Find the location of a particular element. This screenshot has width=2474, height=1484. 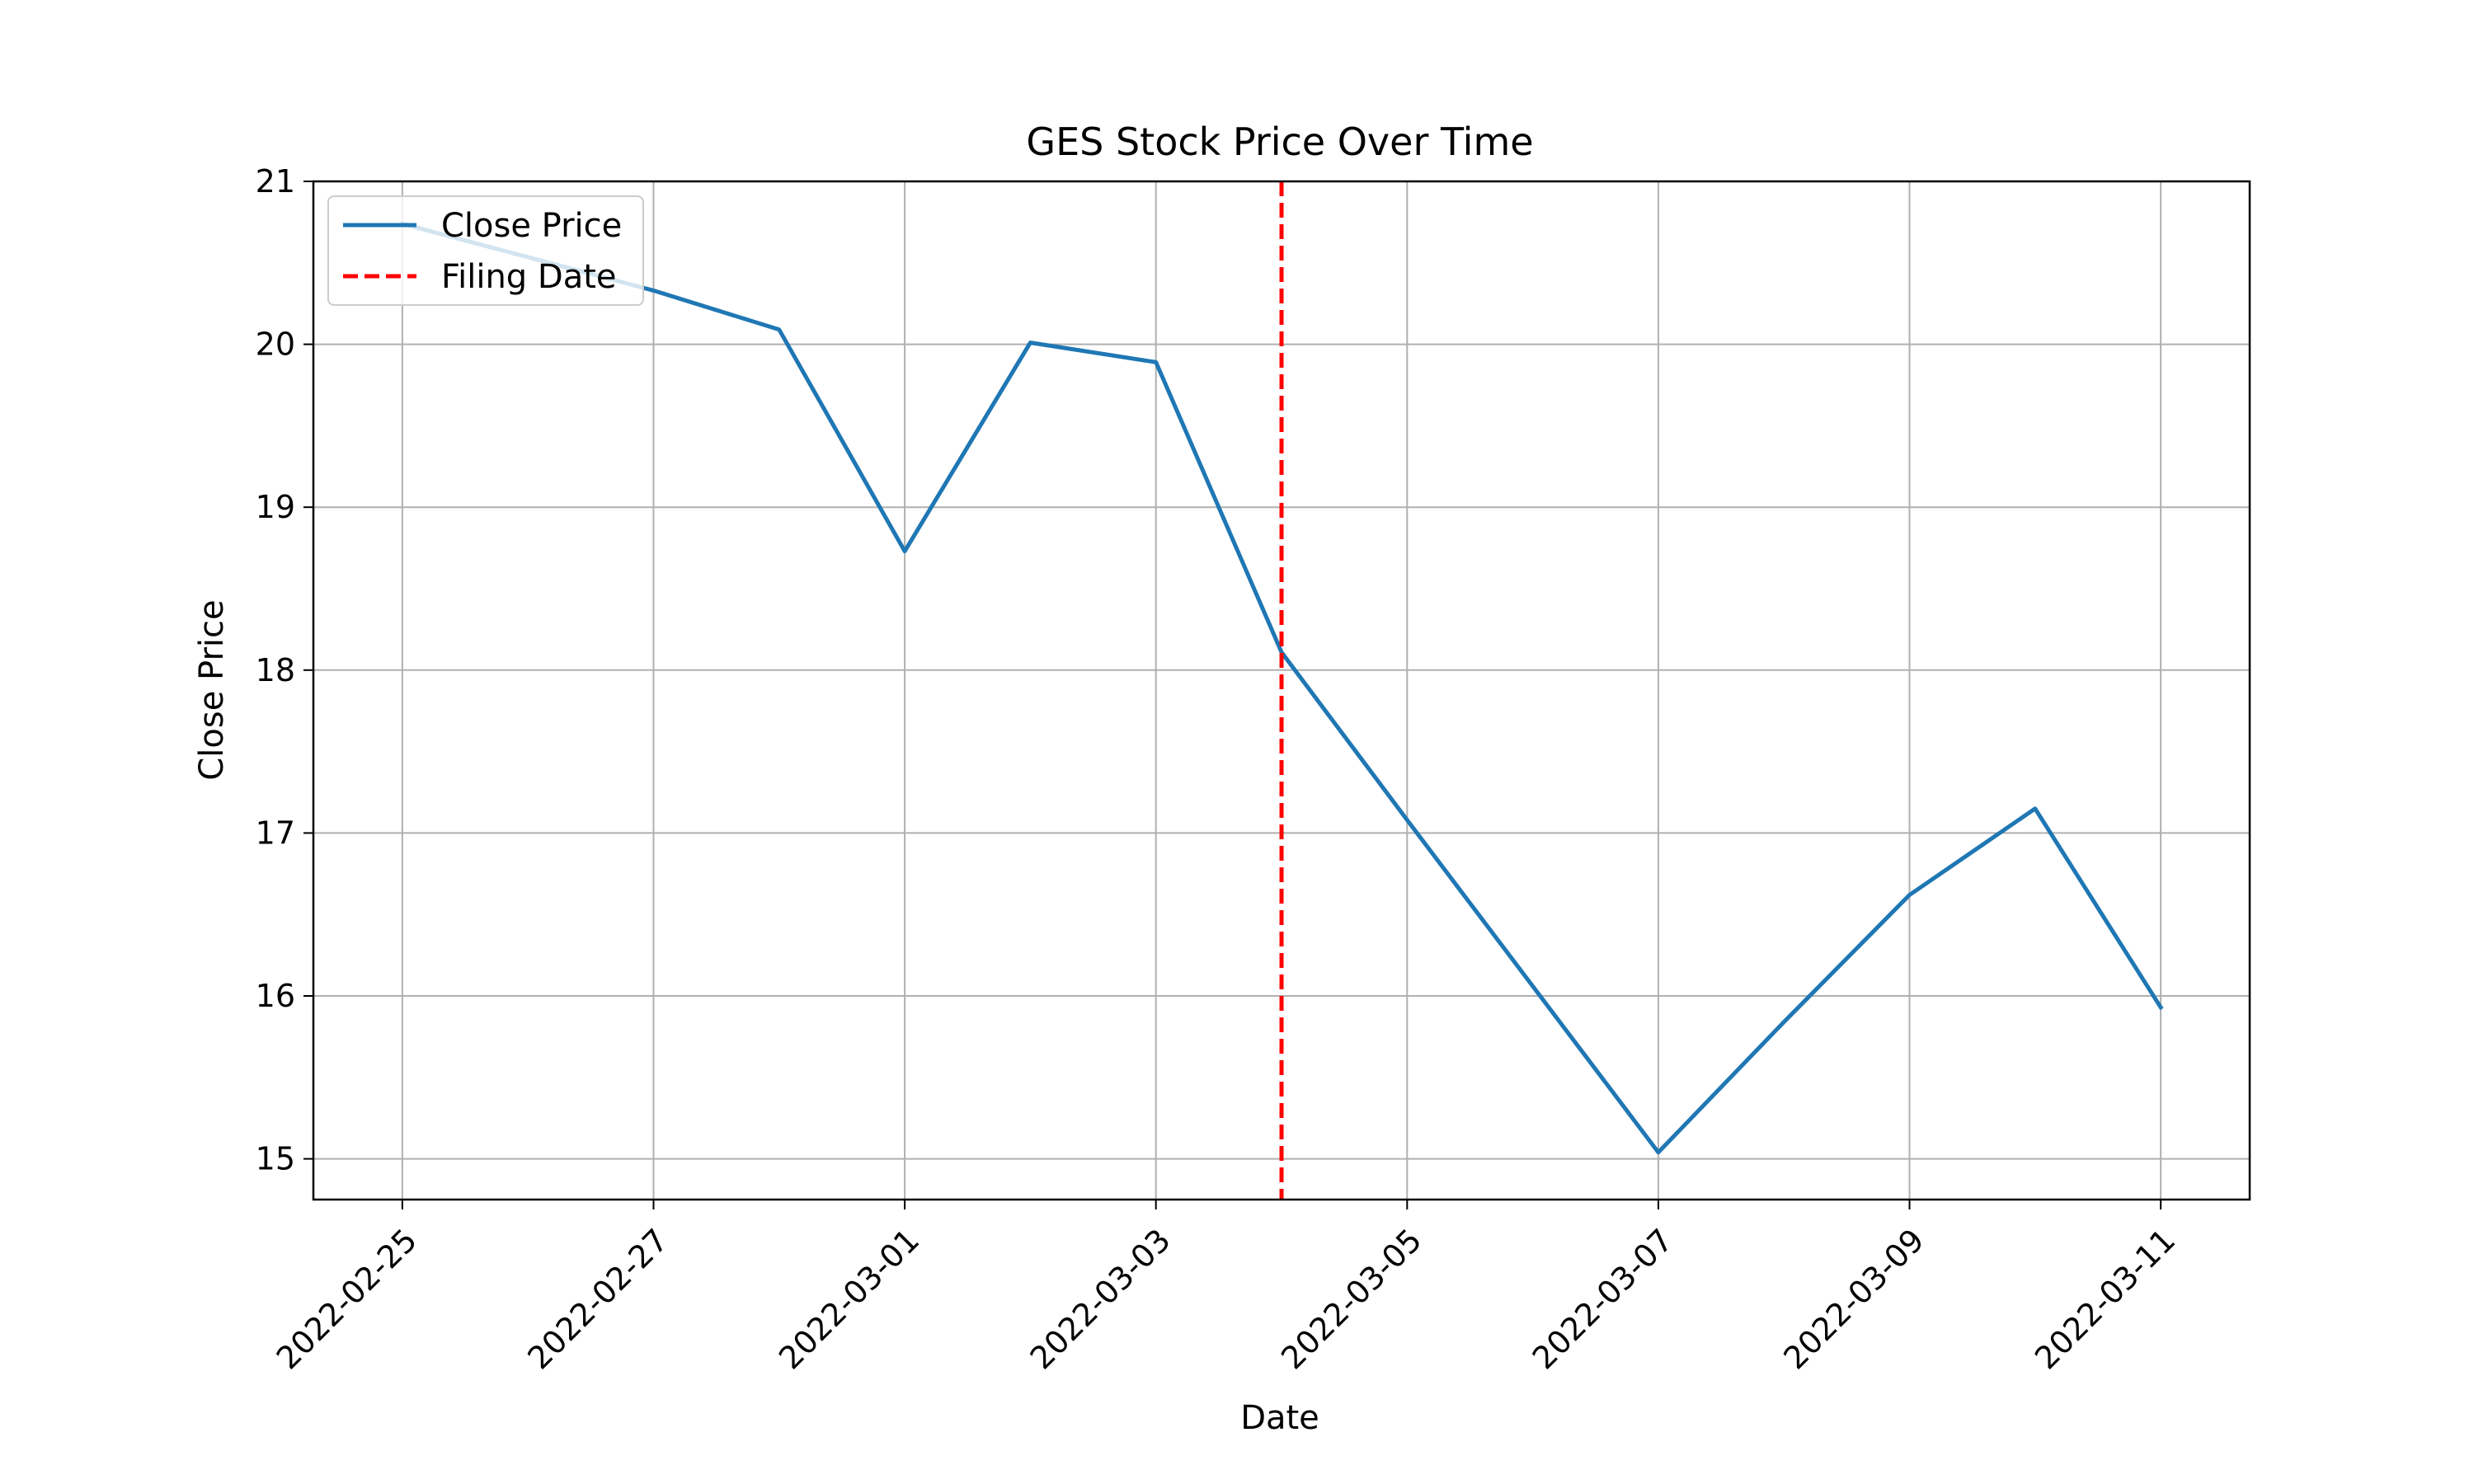

y-tick-label: 18 is located at coordinates (275, 670).